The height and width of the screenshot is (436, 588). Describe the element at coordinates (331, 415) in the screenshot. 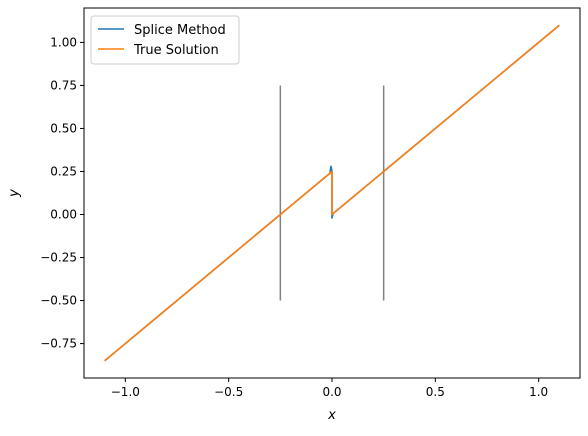

I see `x-axis-label: x` at that location.